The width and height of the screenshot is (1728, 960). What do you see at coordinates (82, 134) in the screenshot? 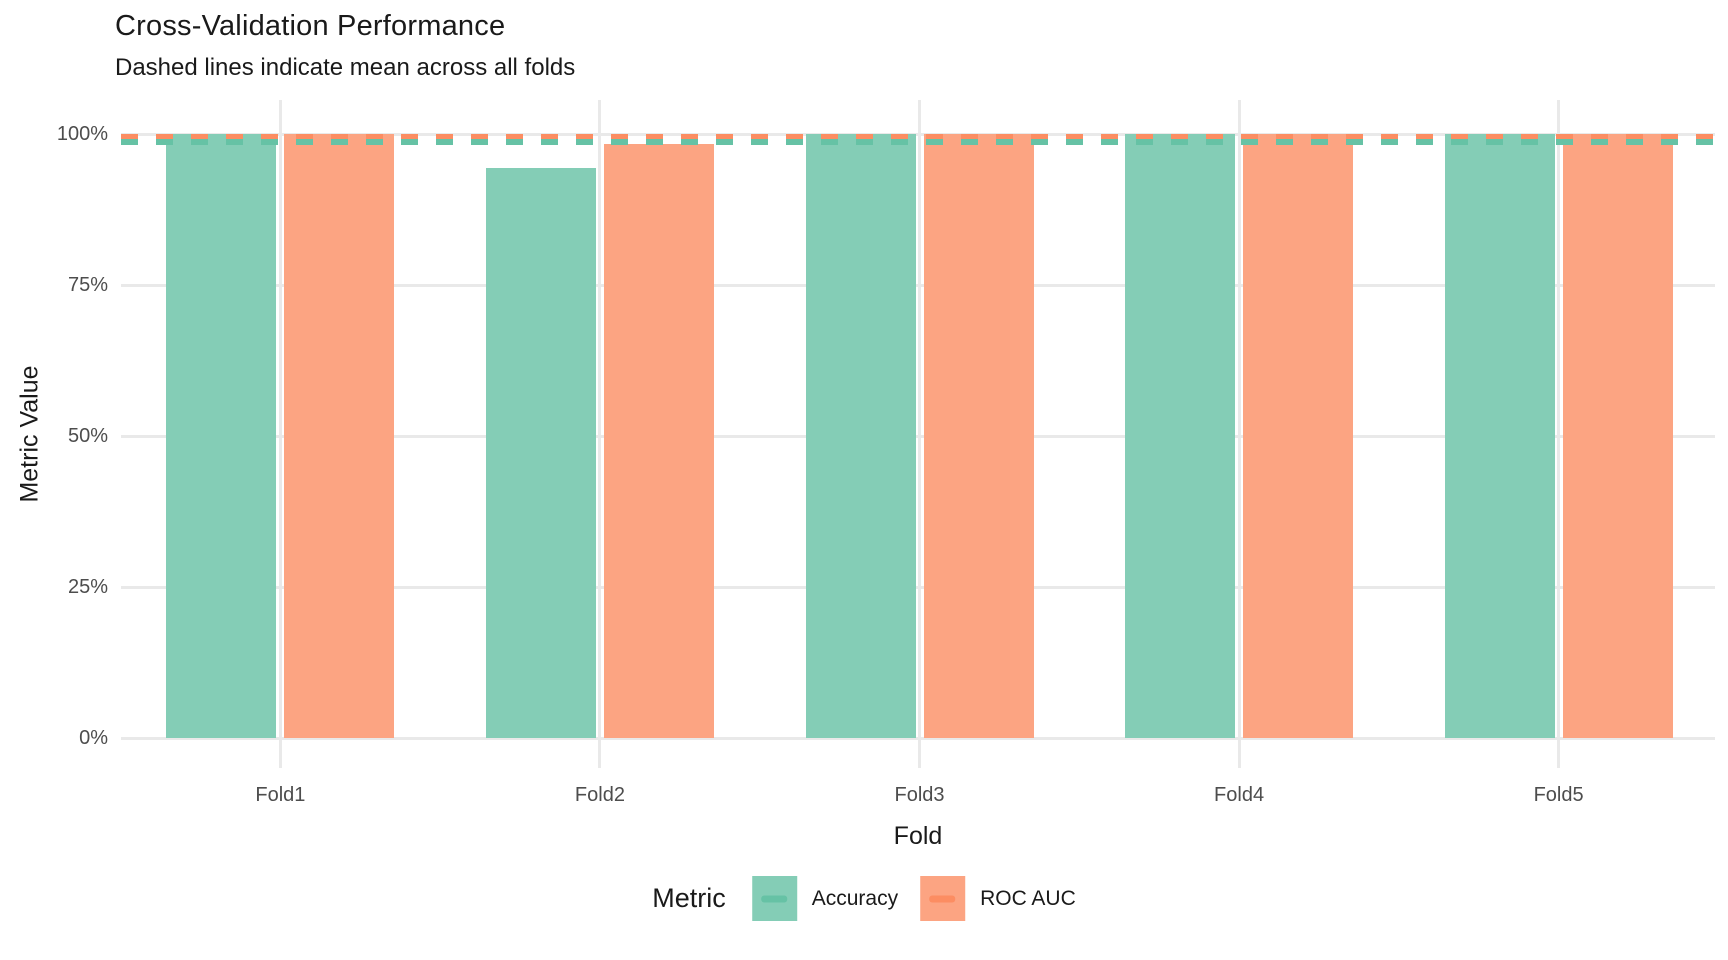
I see `y-tick-label: 100%` at bounding box center [82, 134].